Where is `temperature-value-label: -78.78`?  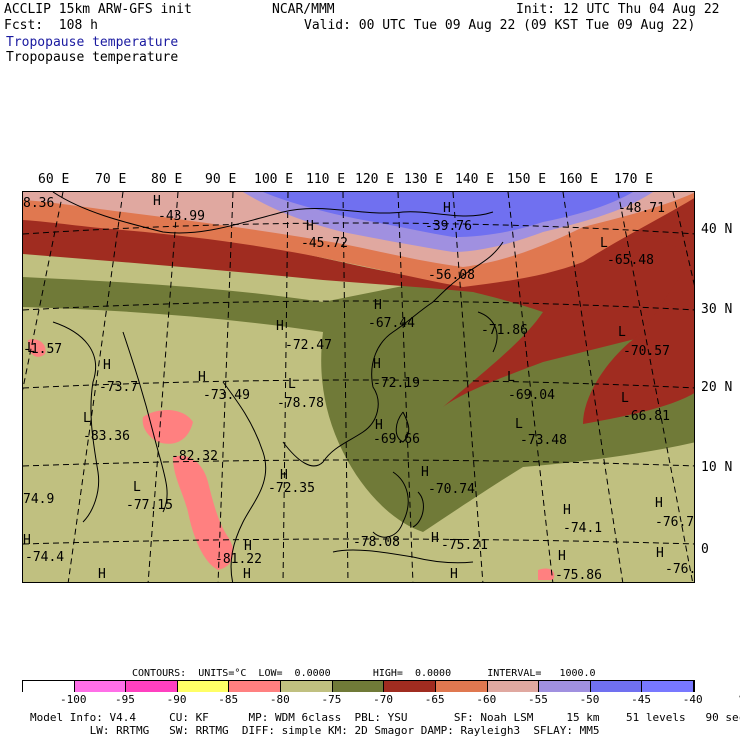
temperature-value-label: -78.78 is located at coordinates (300, 403).